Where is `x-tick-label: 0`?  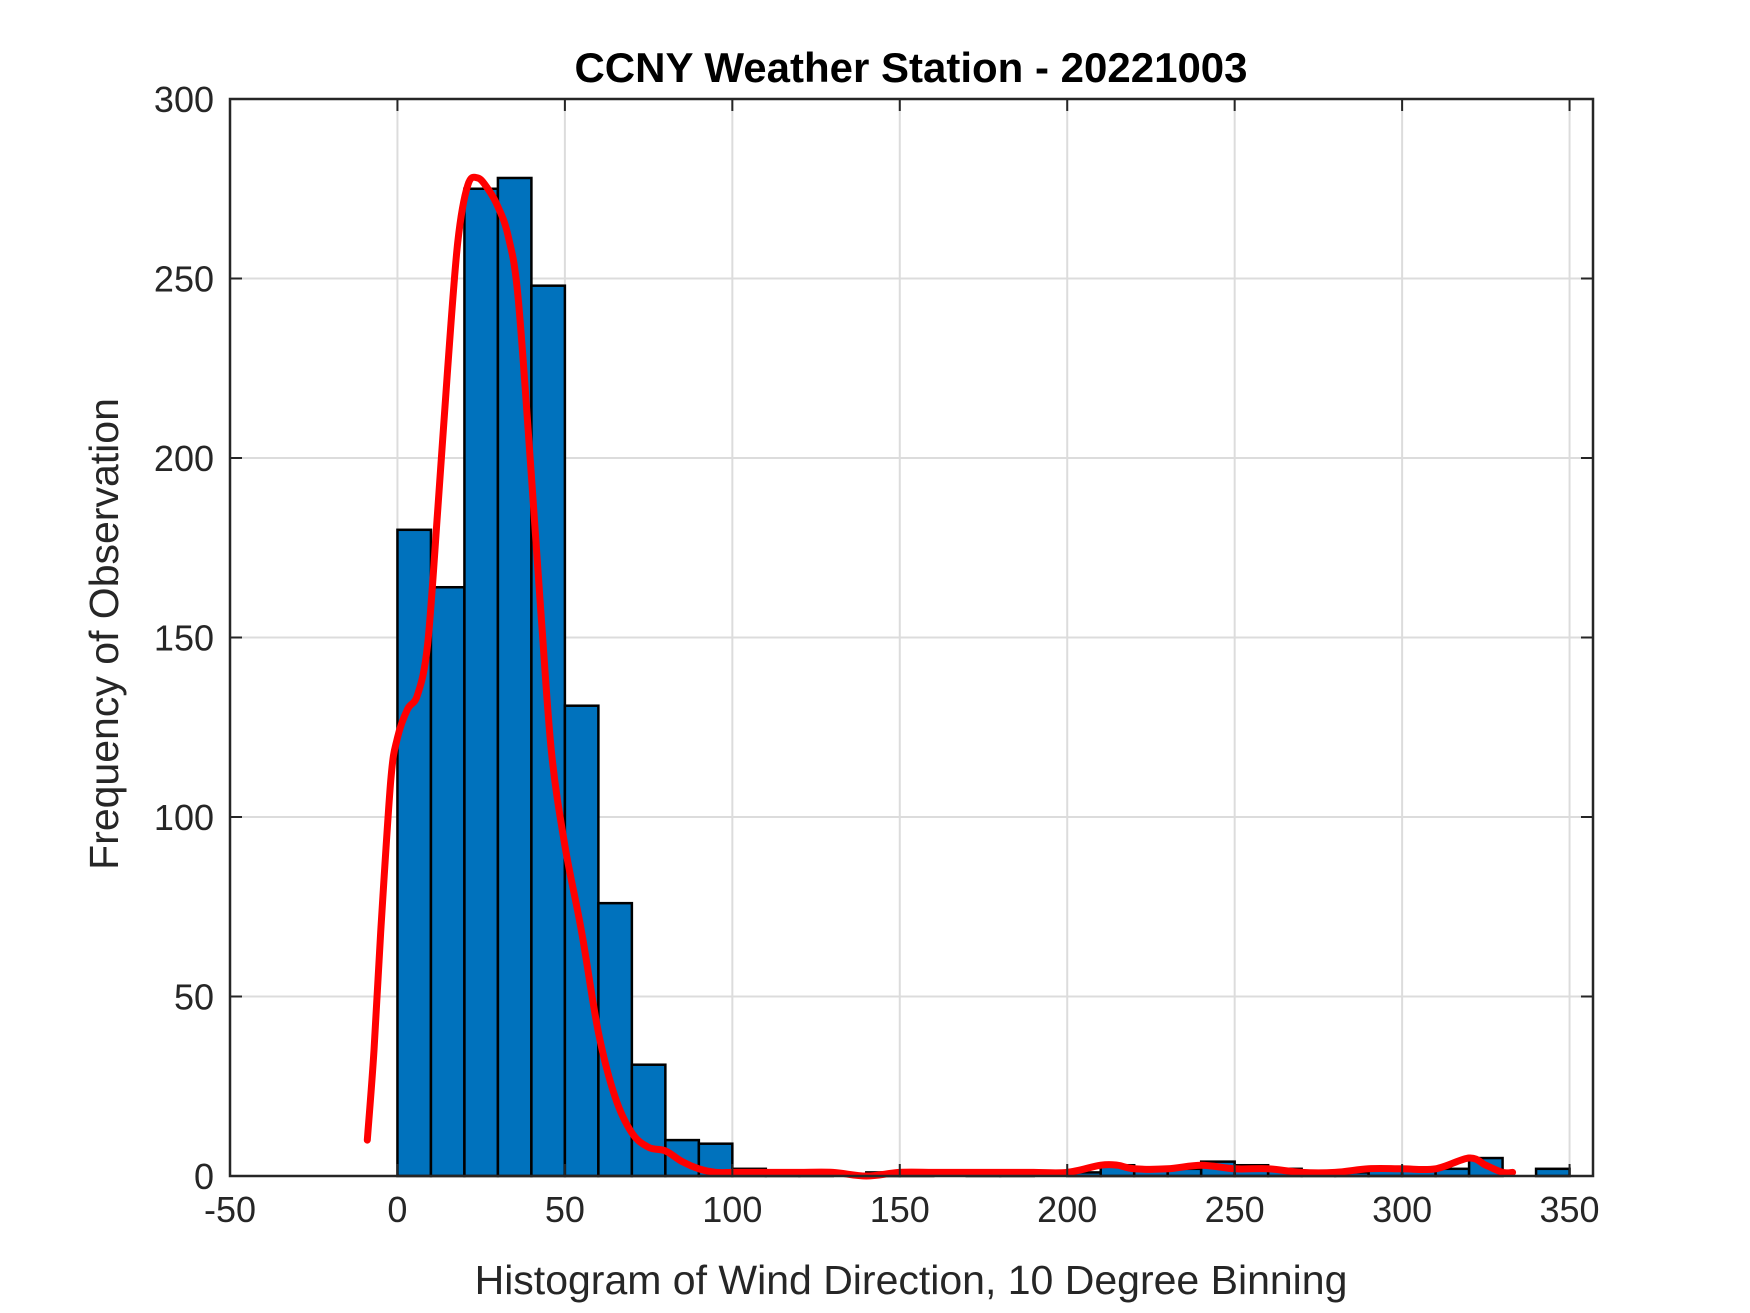 x-tick-label: 0 is located at coordinates (397, 1209).